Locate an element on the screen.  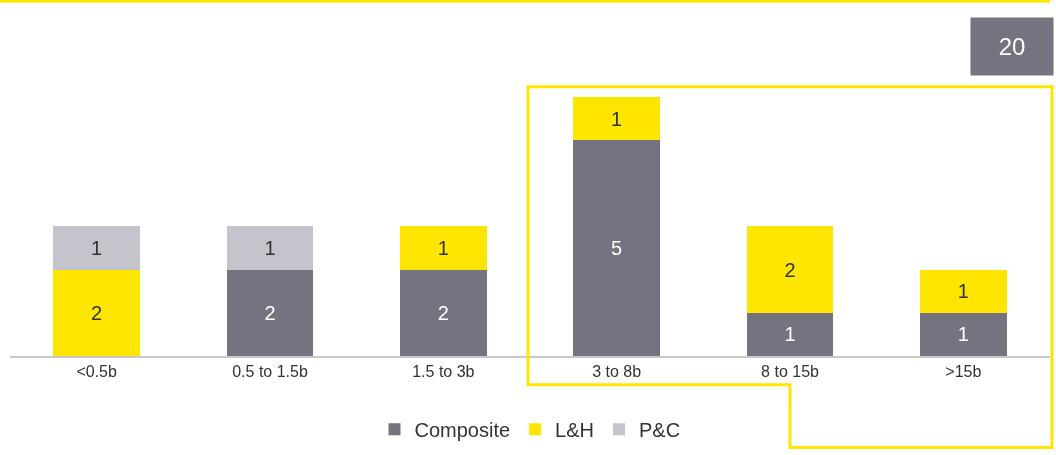
data-label: 5 is located at coordinates (617, 248).